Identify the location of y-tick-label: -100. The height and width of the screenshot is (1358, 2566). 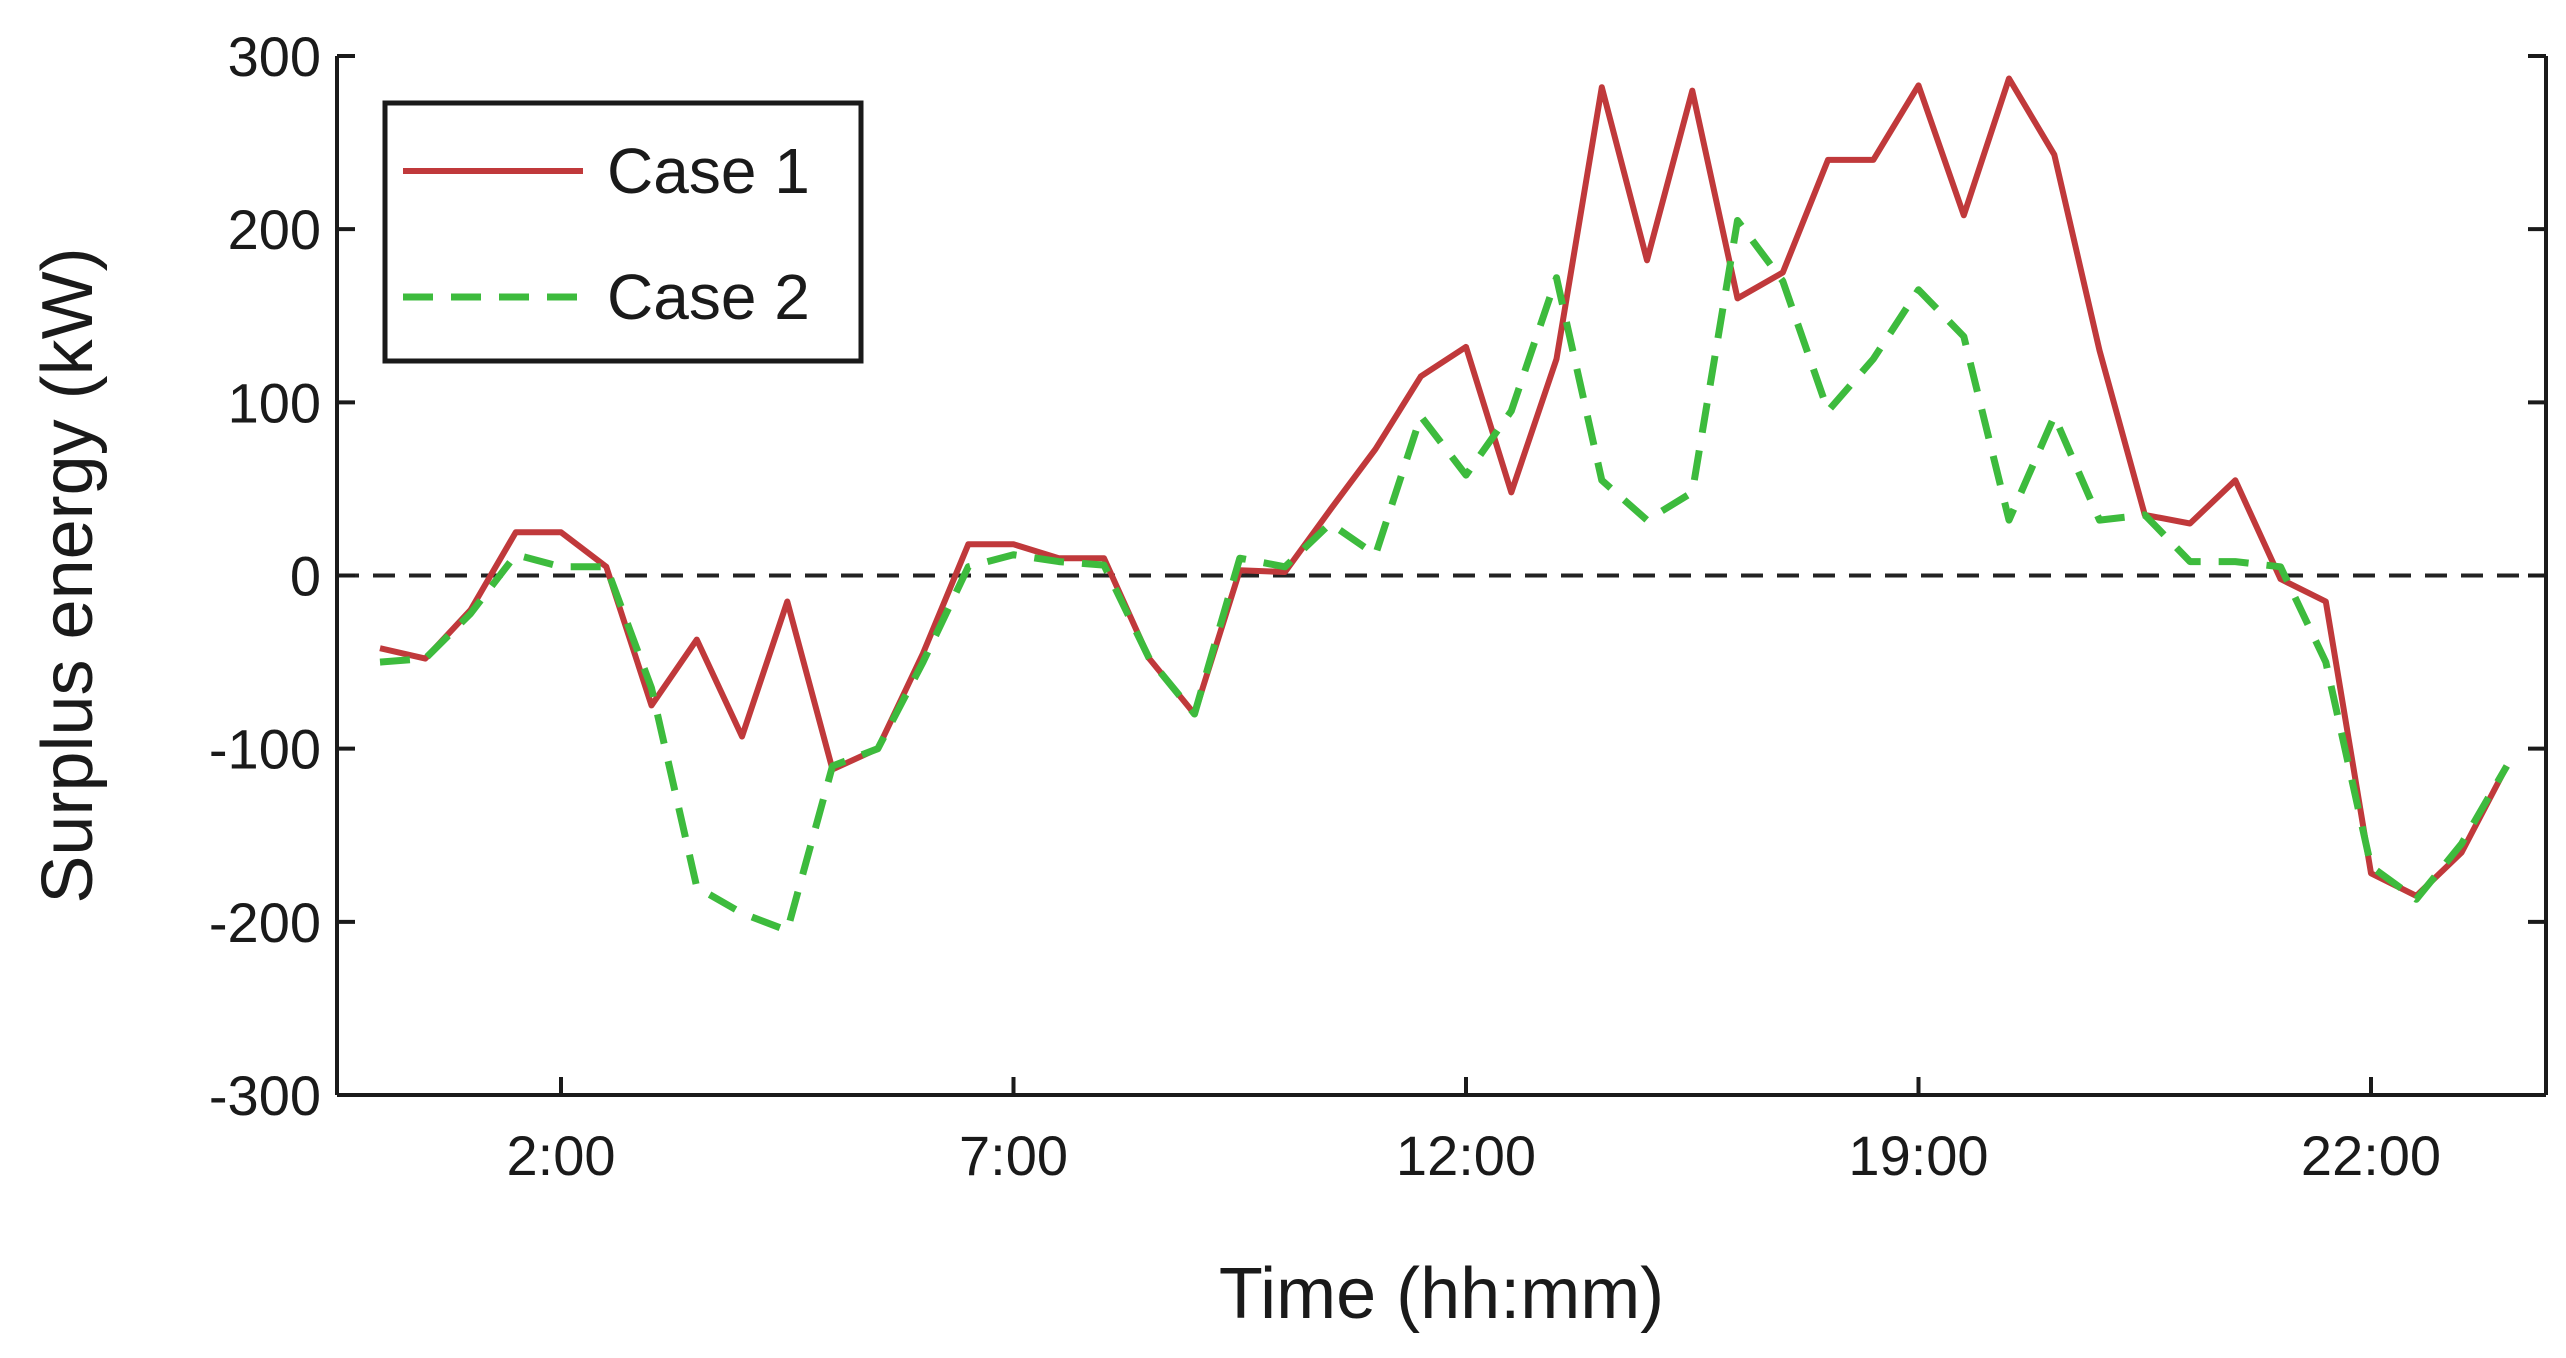
(265, 749).